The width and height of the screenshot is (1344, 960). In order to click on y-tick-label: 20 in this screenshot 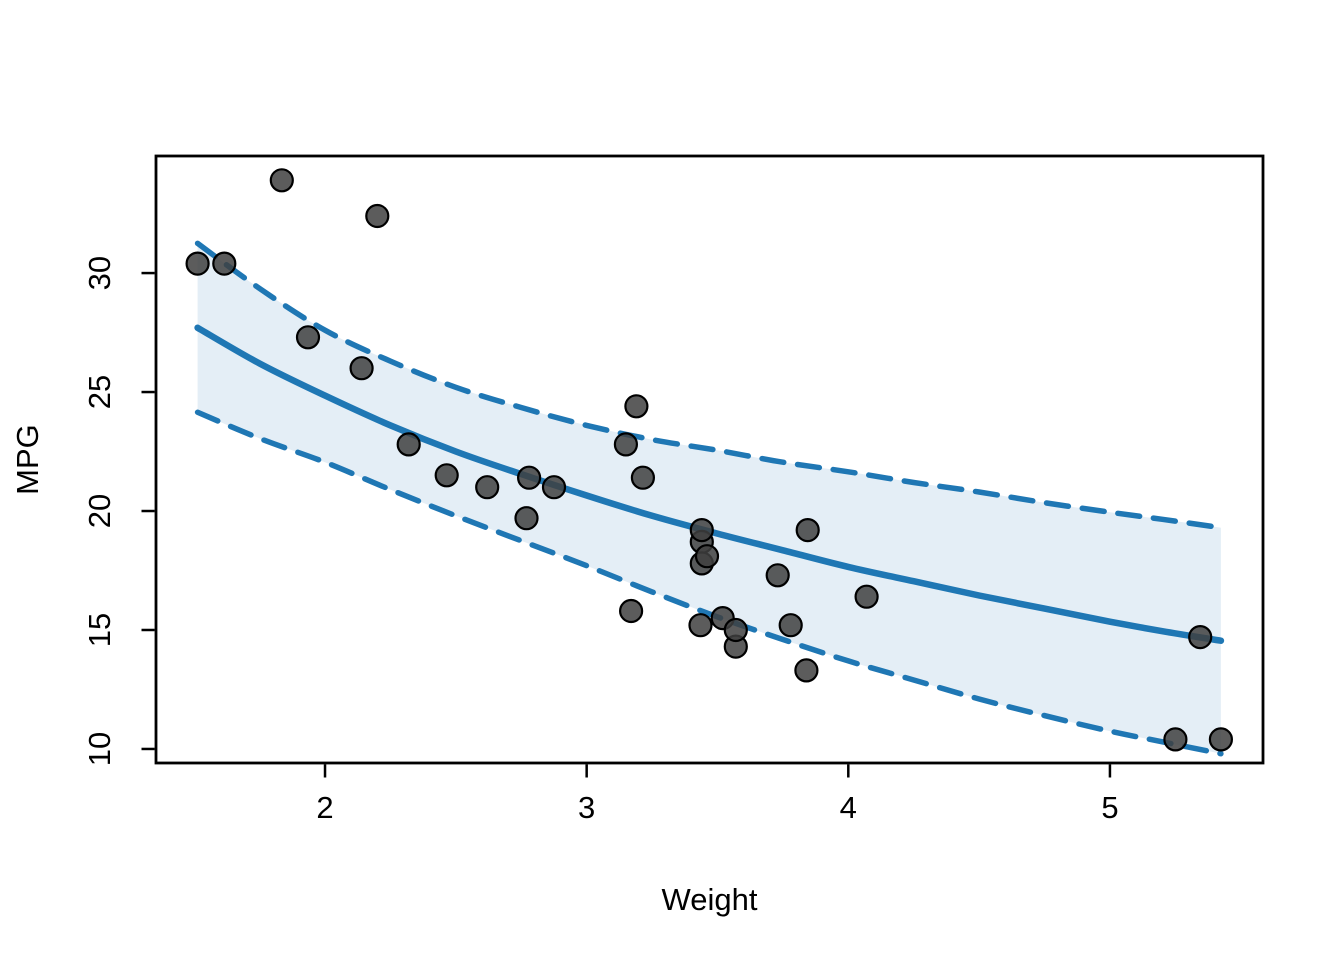, I will do `click(99, 511)`.